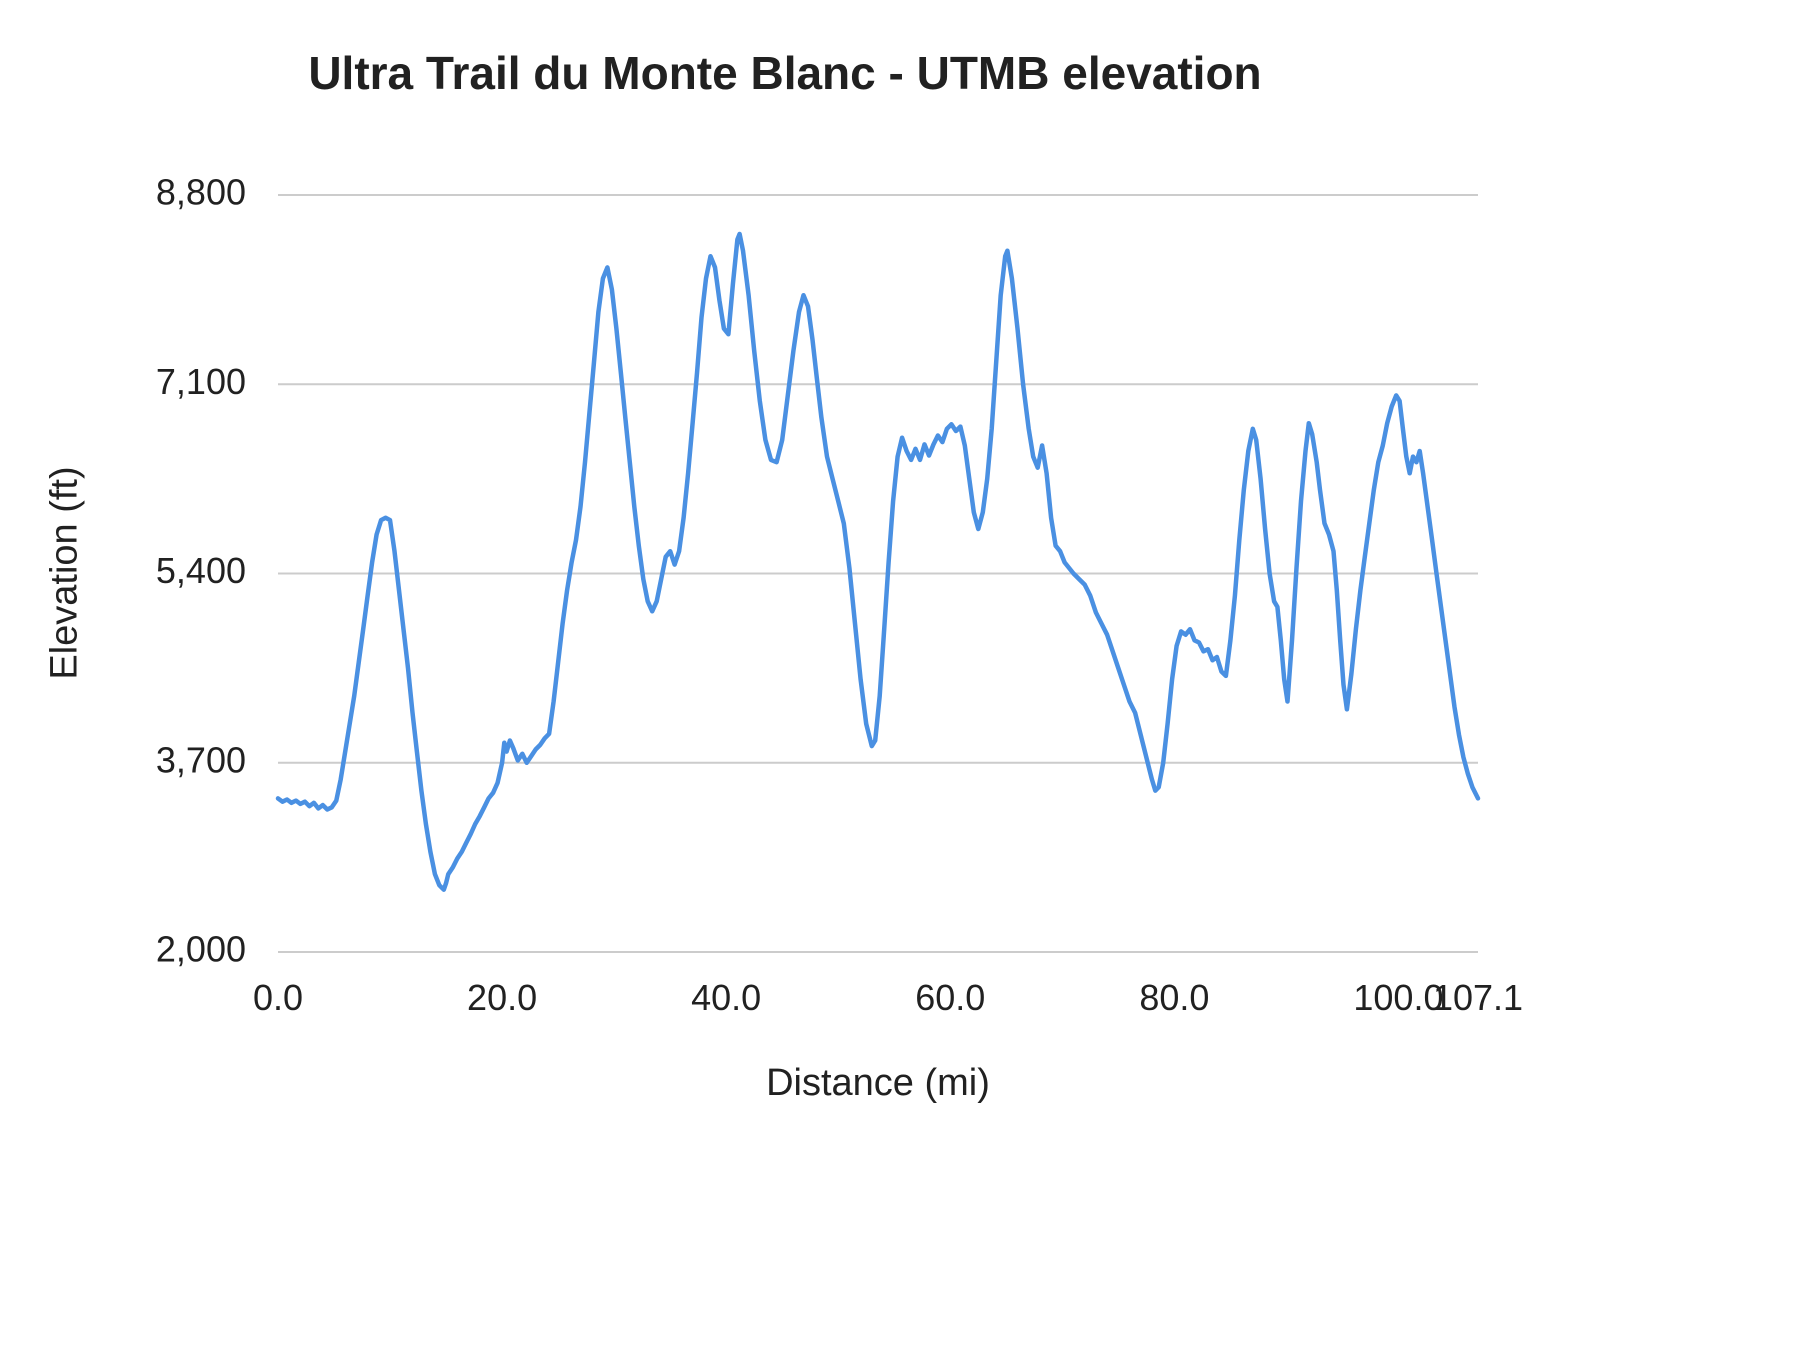 The height and width of the screenshot is (1350, 1800). I want to click on x-tick-label: 100.0, so click(1398, 997).